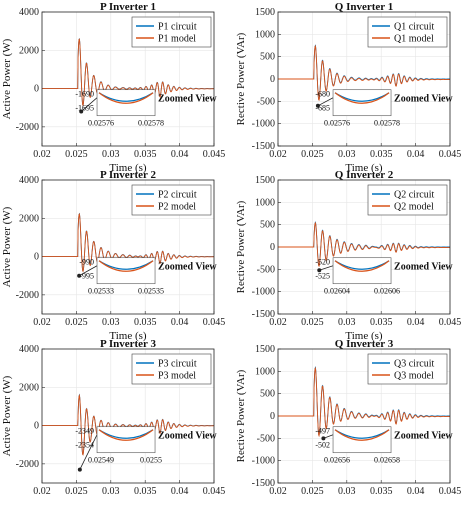 This screenshot has height=511, width=474. Describe the element at coordinates (151, 460) in the screenshot. I see `zoom-x-label: 0.0255` at that location.